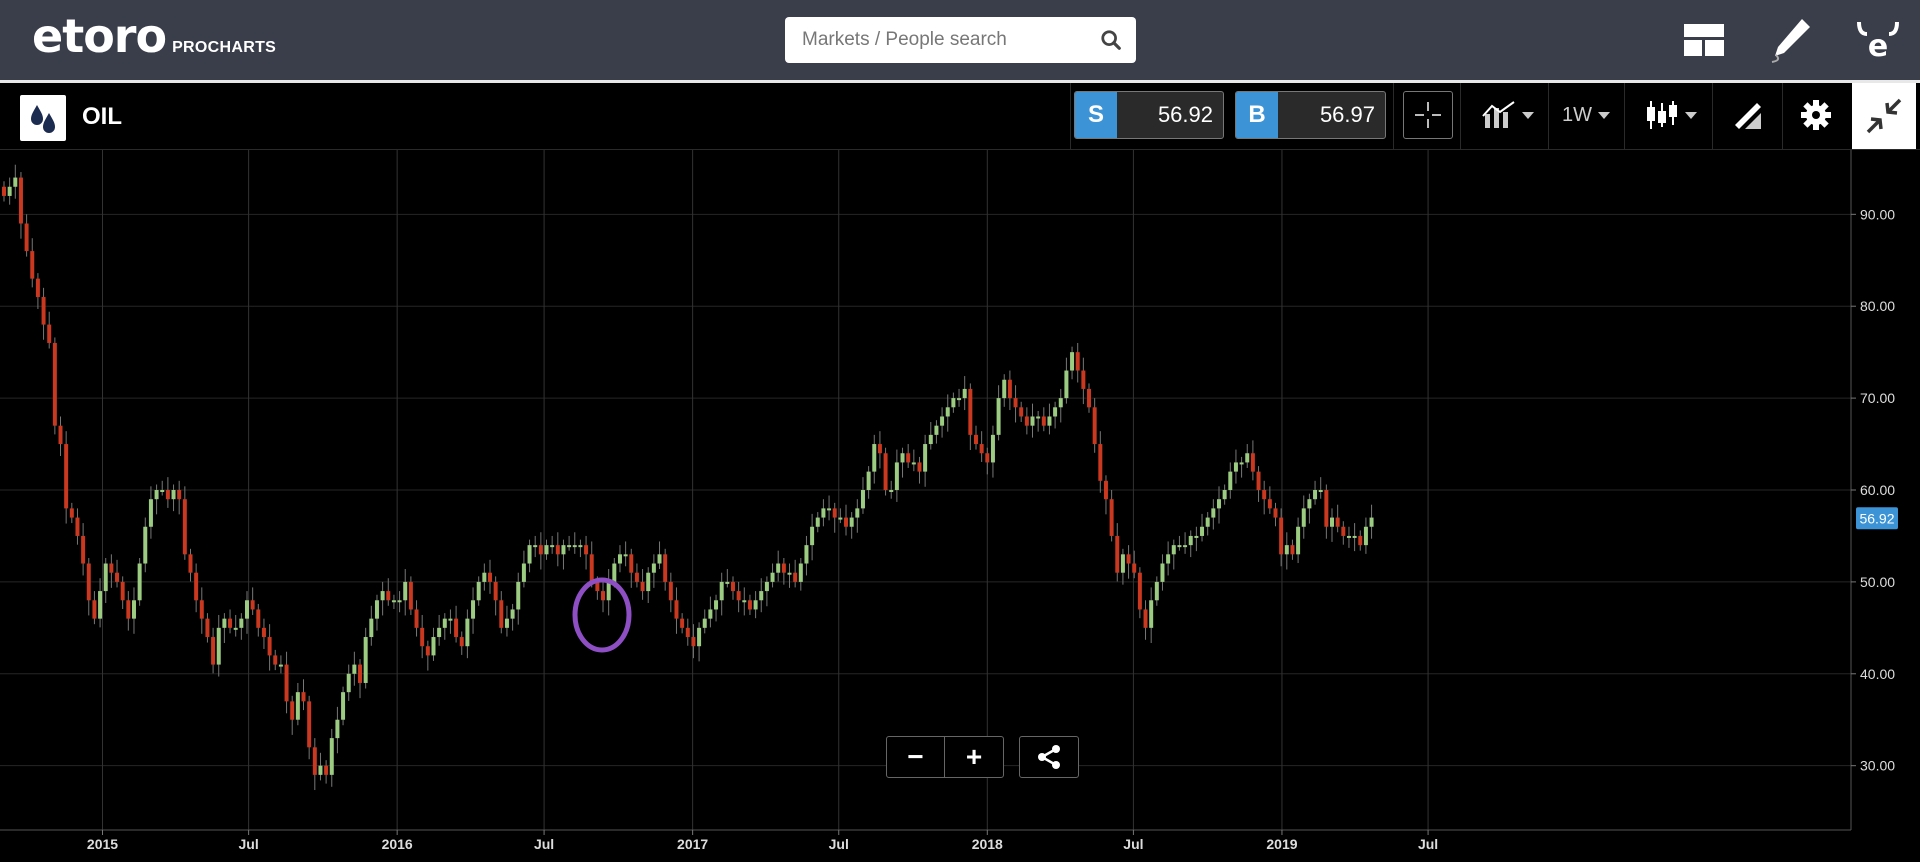 Image resolution: width=1920 pixels, height=862 pixels. Describe the element at coordinates (1428, 115) in the screenshot. I see `crosshair-button` at that location.